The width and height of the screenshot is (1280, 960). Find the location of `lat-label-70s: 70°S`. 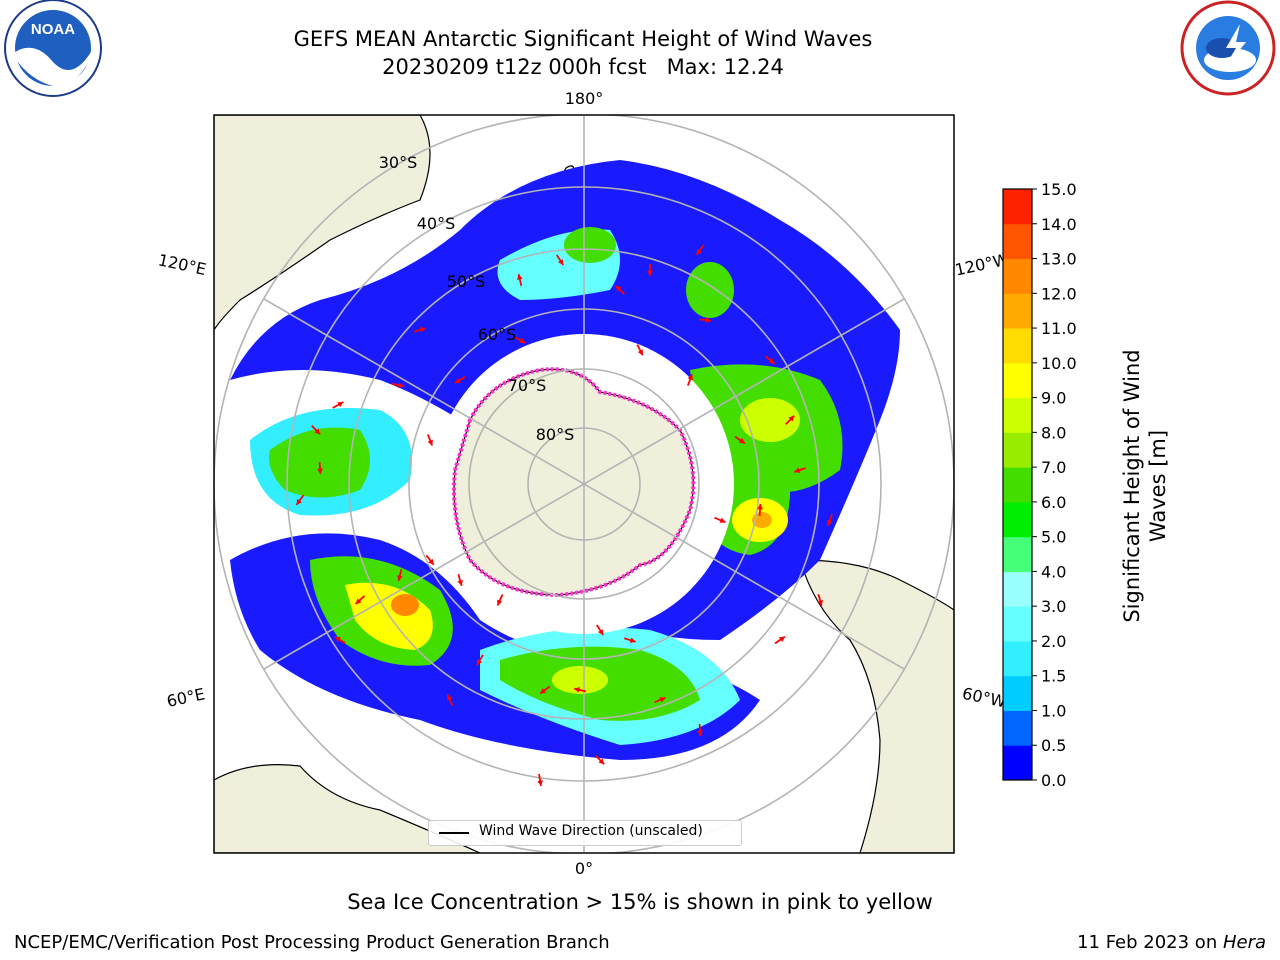

lat-label-70s: 70°S is located at coordinates (527, 385).